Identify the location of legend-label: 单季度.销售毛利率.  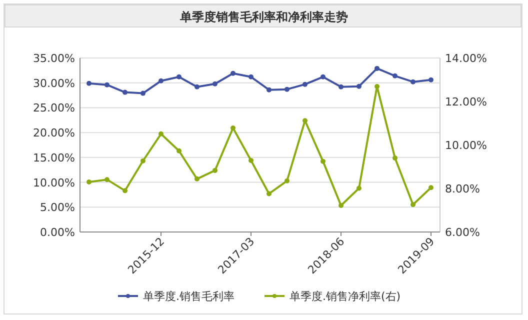
(188, 296).